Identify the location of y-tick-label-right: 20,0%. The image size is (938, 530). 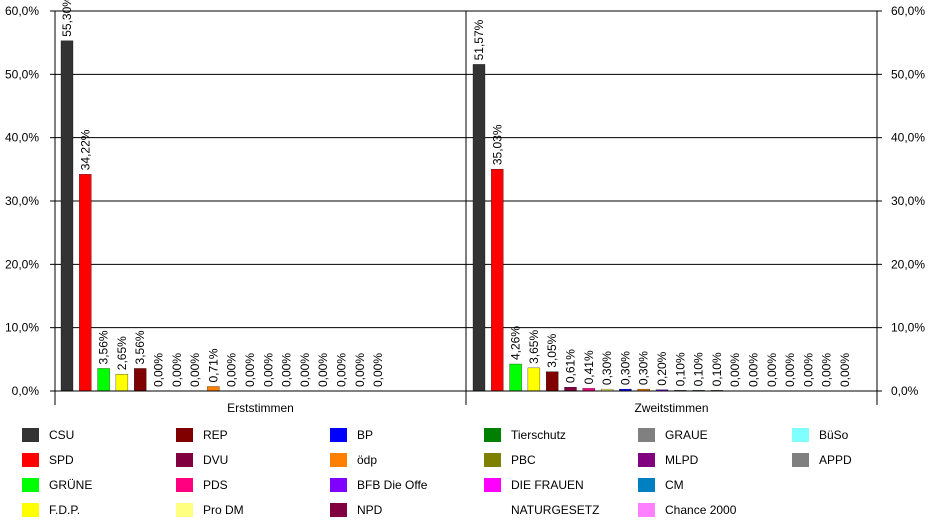
(908, 264).